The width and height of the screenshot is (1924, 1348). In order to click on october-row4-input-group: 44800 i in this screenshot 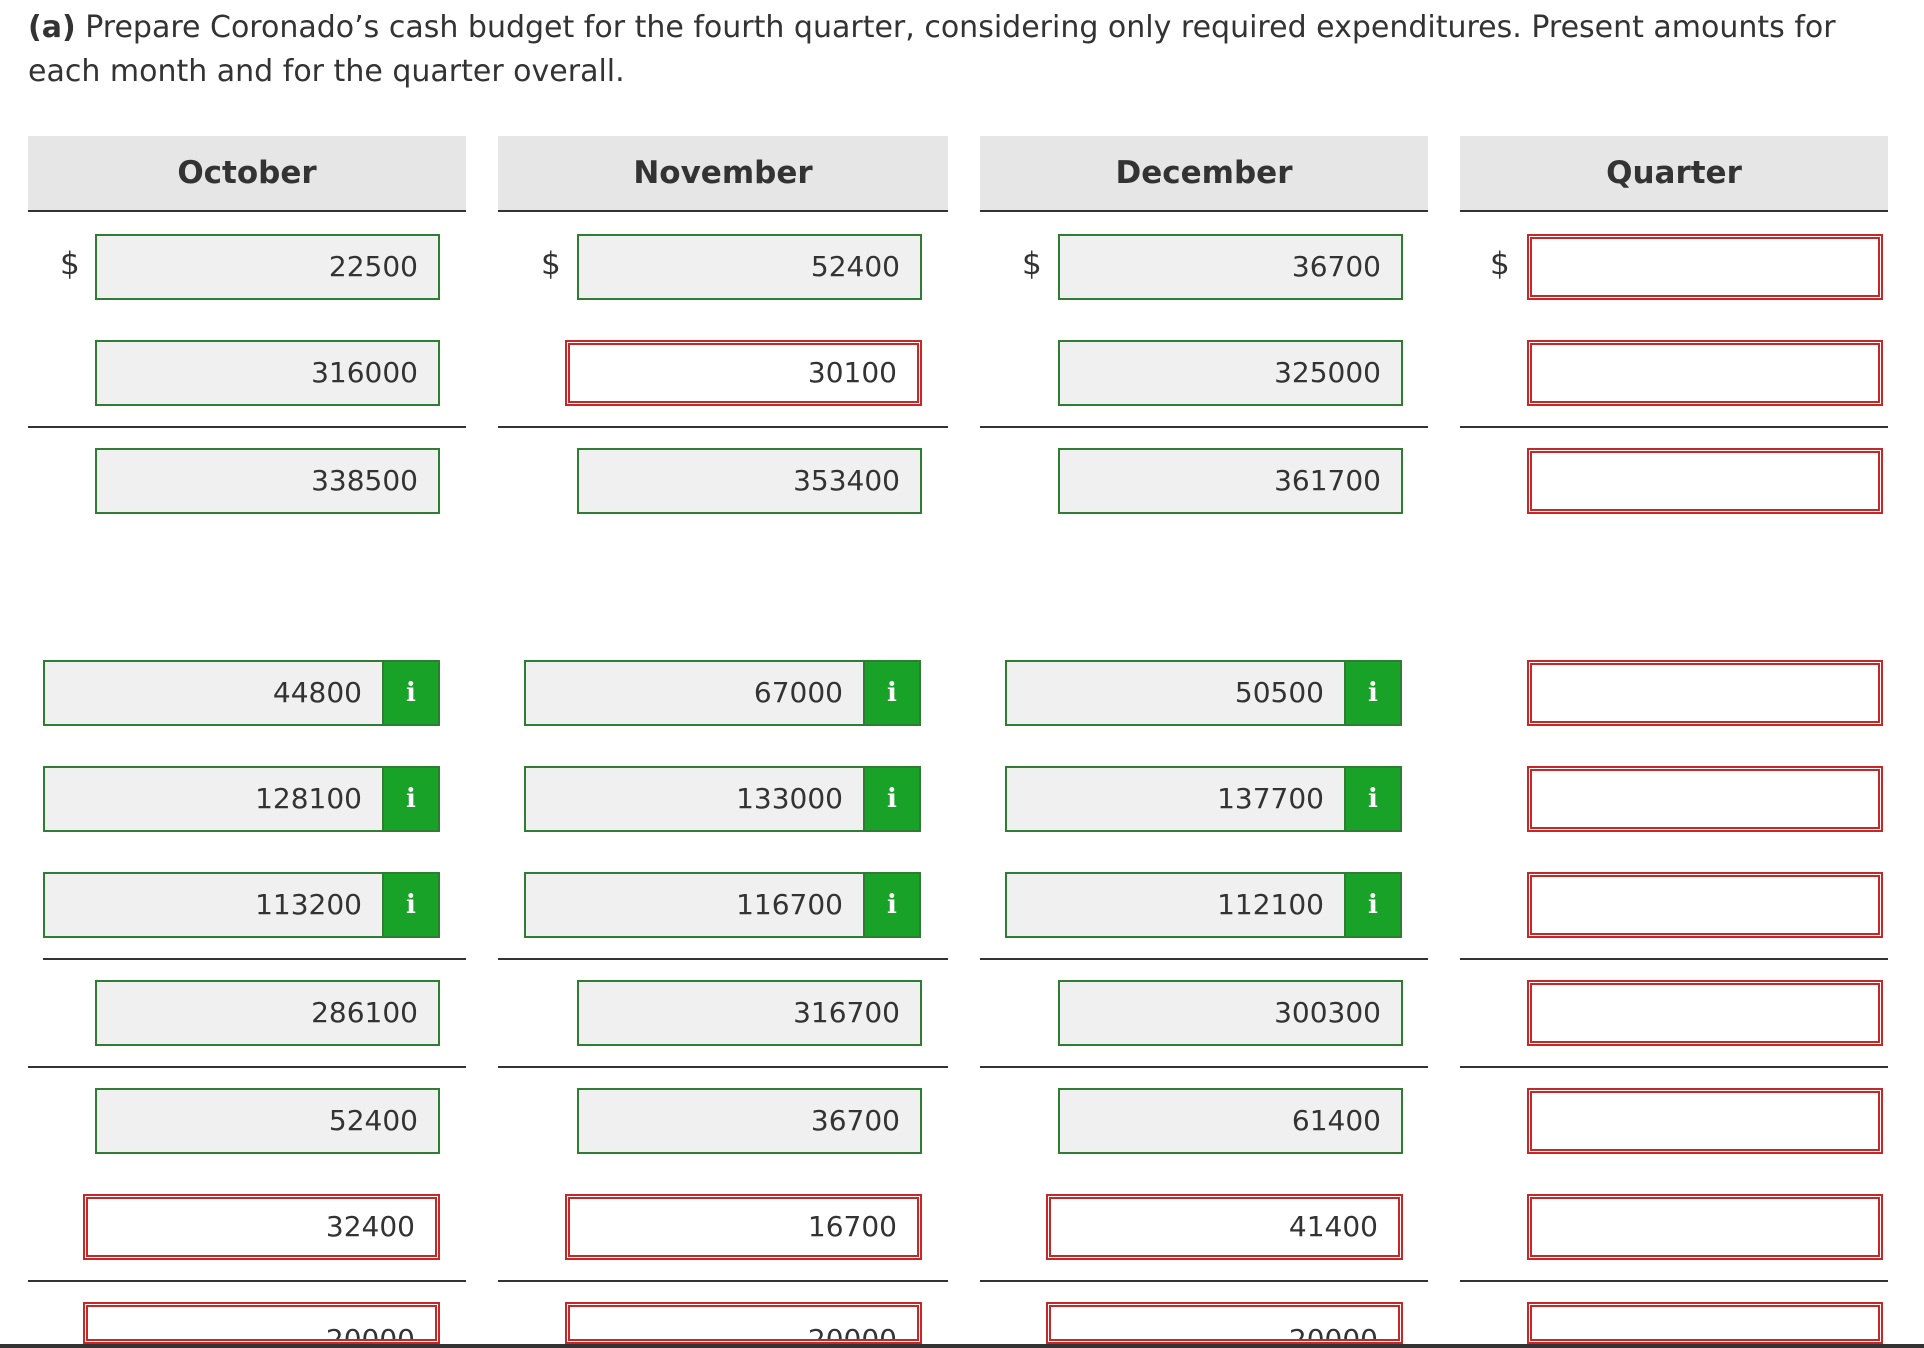, I will do `click(241, 693)`.